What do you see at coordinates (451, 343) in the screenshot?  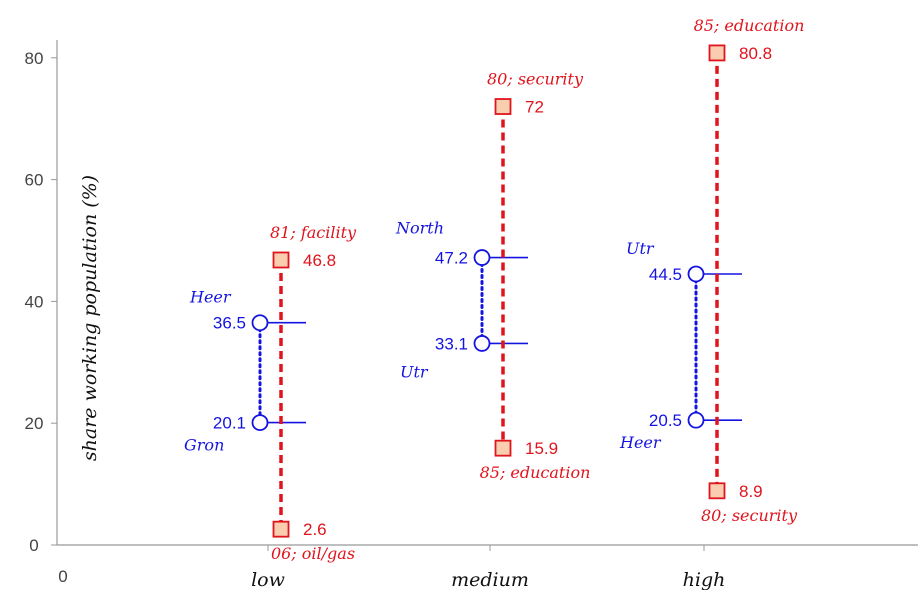 I see `region-min-value: 33.1` at bounding box center [451, 343].